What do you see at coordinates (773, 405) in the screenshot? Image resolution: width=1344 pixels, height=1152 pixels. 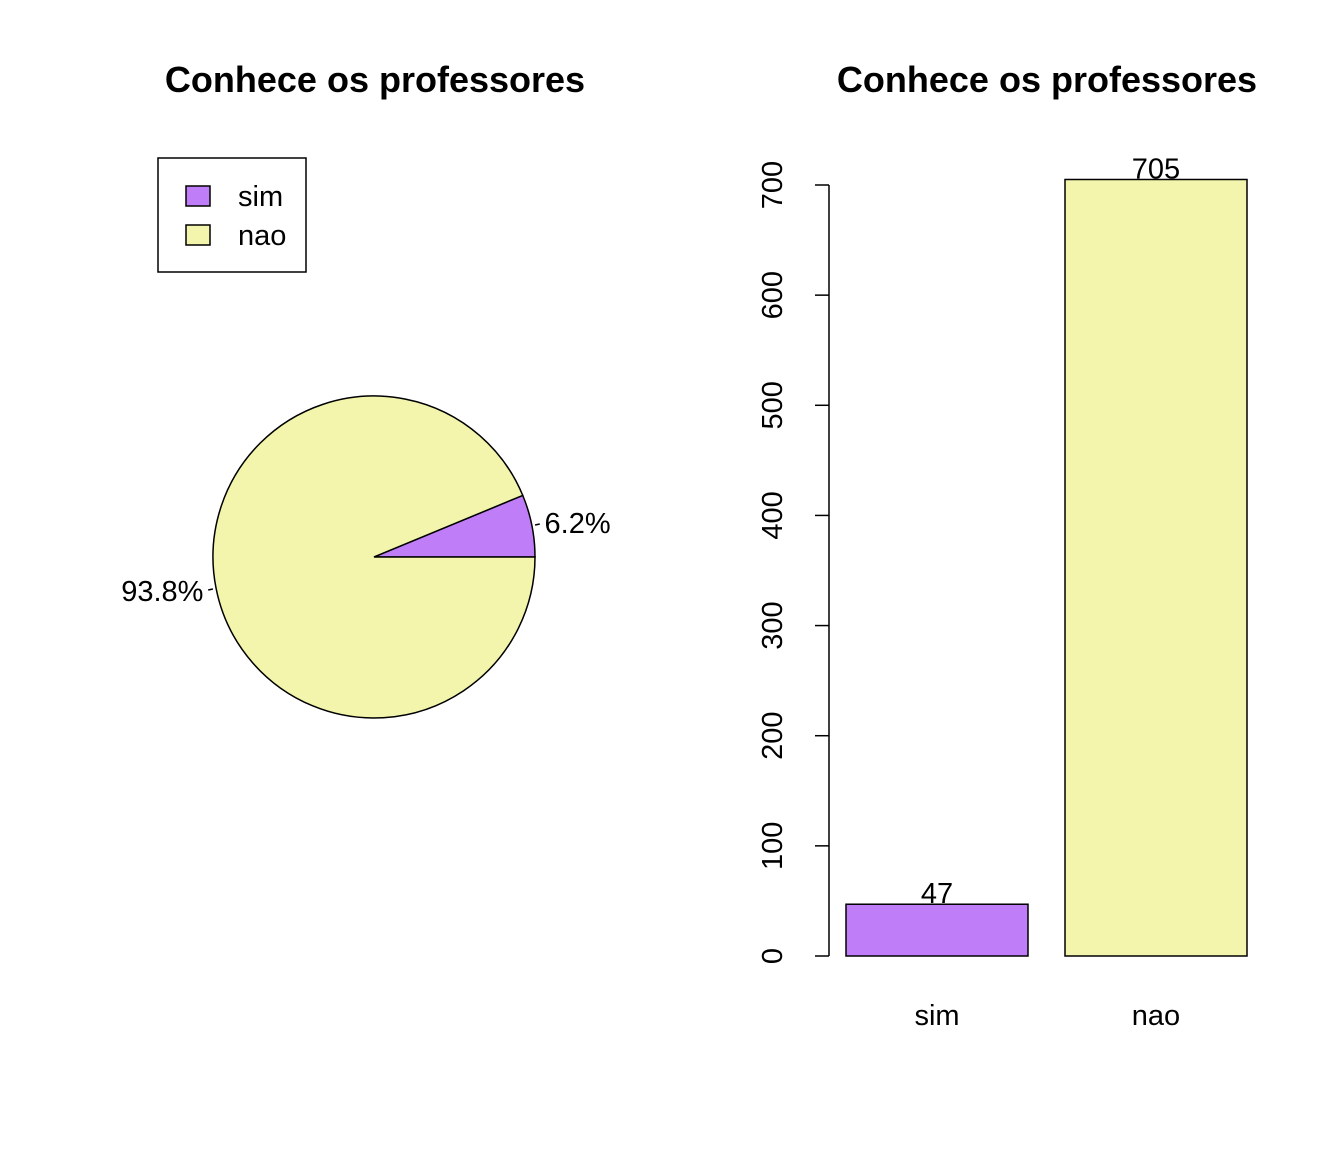 I see `y-tick-label-500: 500` at bounding box center [773, 405].